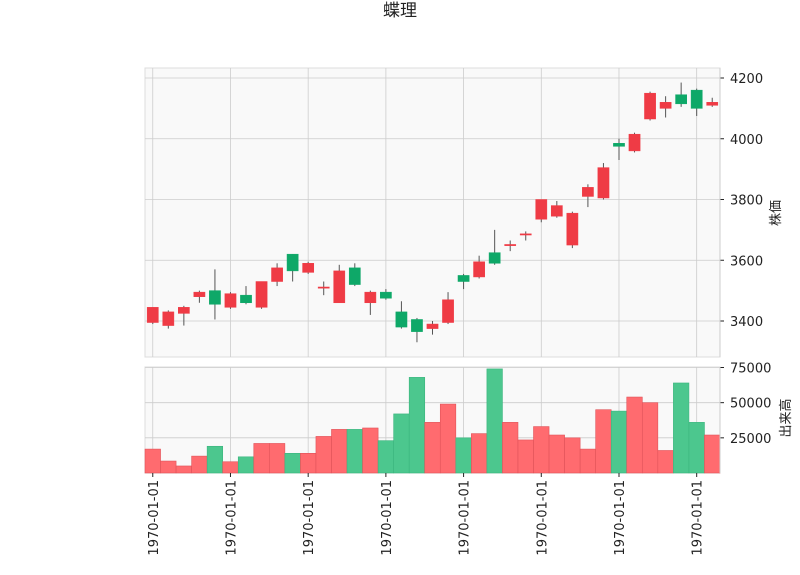 The height and width of the screenshot is (575, 800). Describe the element at coordinates (746, 322) in the screenshot. I see `price-tick-label: 3400` at that location.